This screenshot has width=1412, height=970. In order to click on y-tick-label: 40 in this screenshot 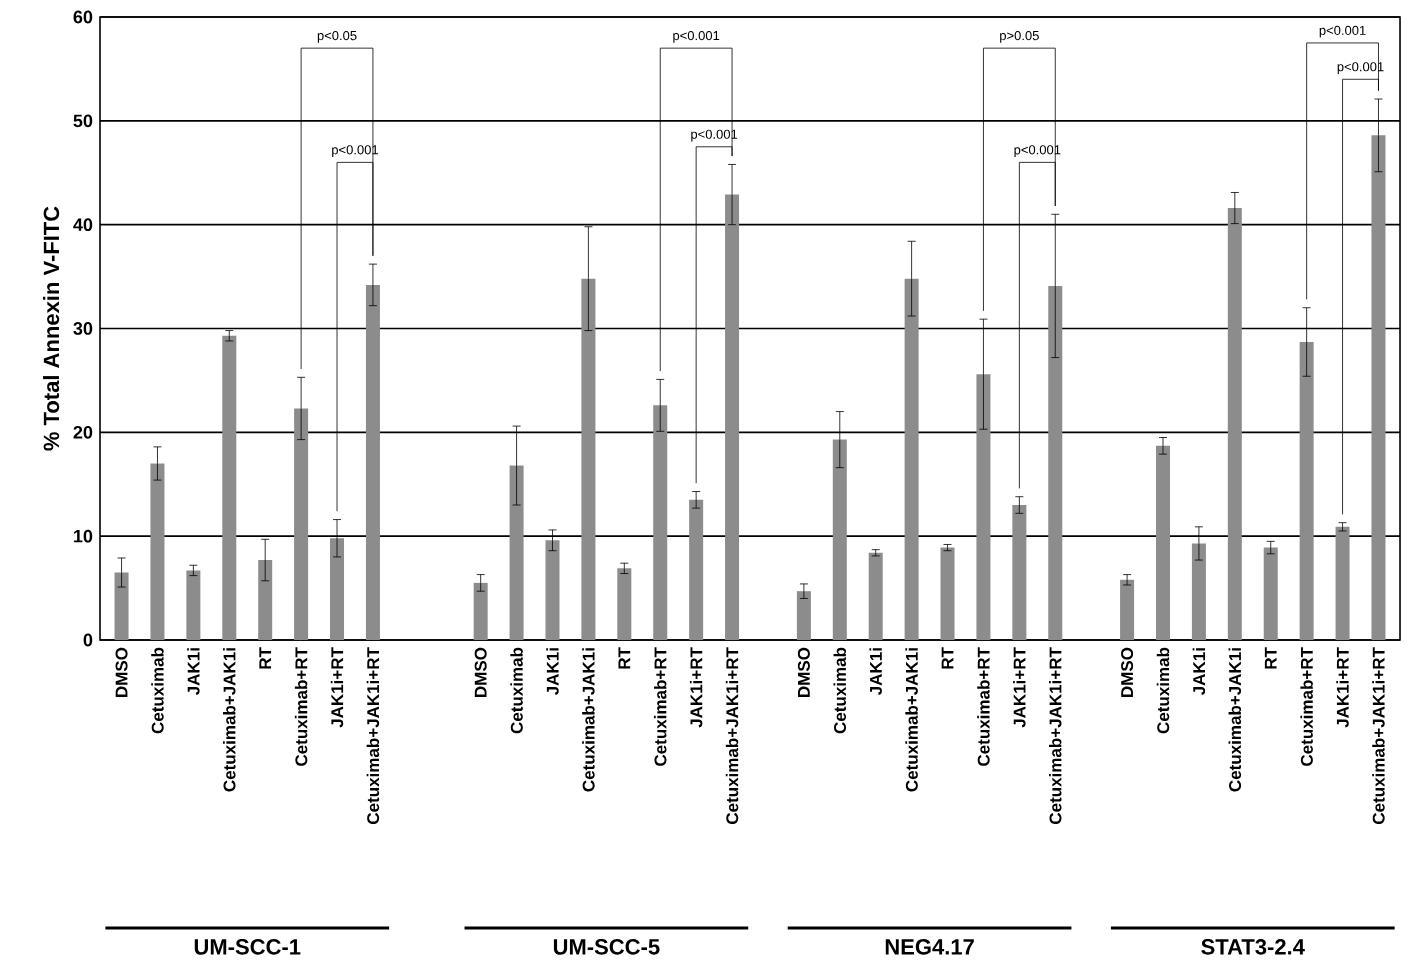, I will do `click(83, 225)`.